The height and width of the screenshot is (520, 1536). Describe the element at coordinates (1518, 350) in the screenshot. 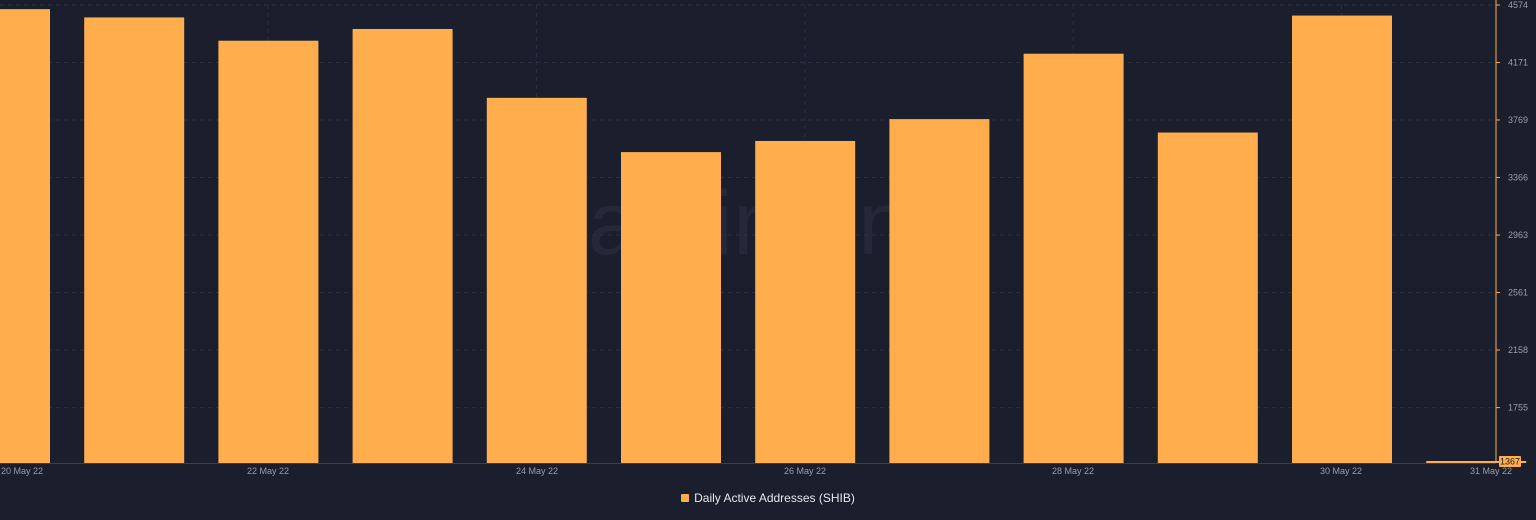

I see `y-tick-label: 2158` at that location.